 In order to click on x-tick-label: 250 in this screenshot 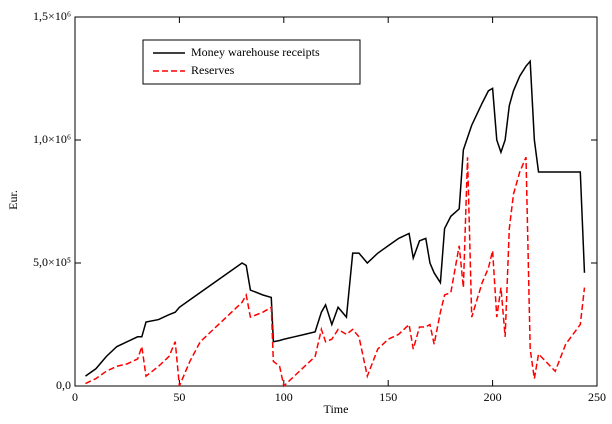, I will do `click(597, 397)`.